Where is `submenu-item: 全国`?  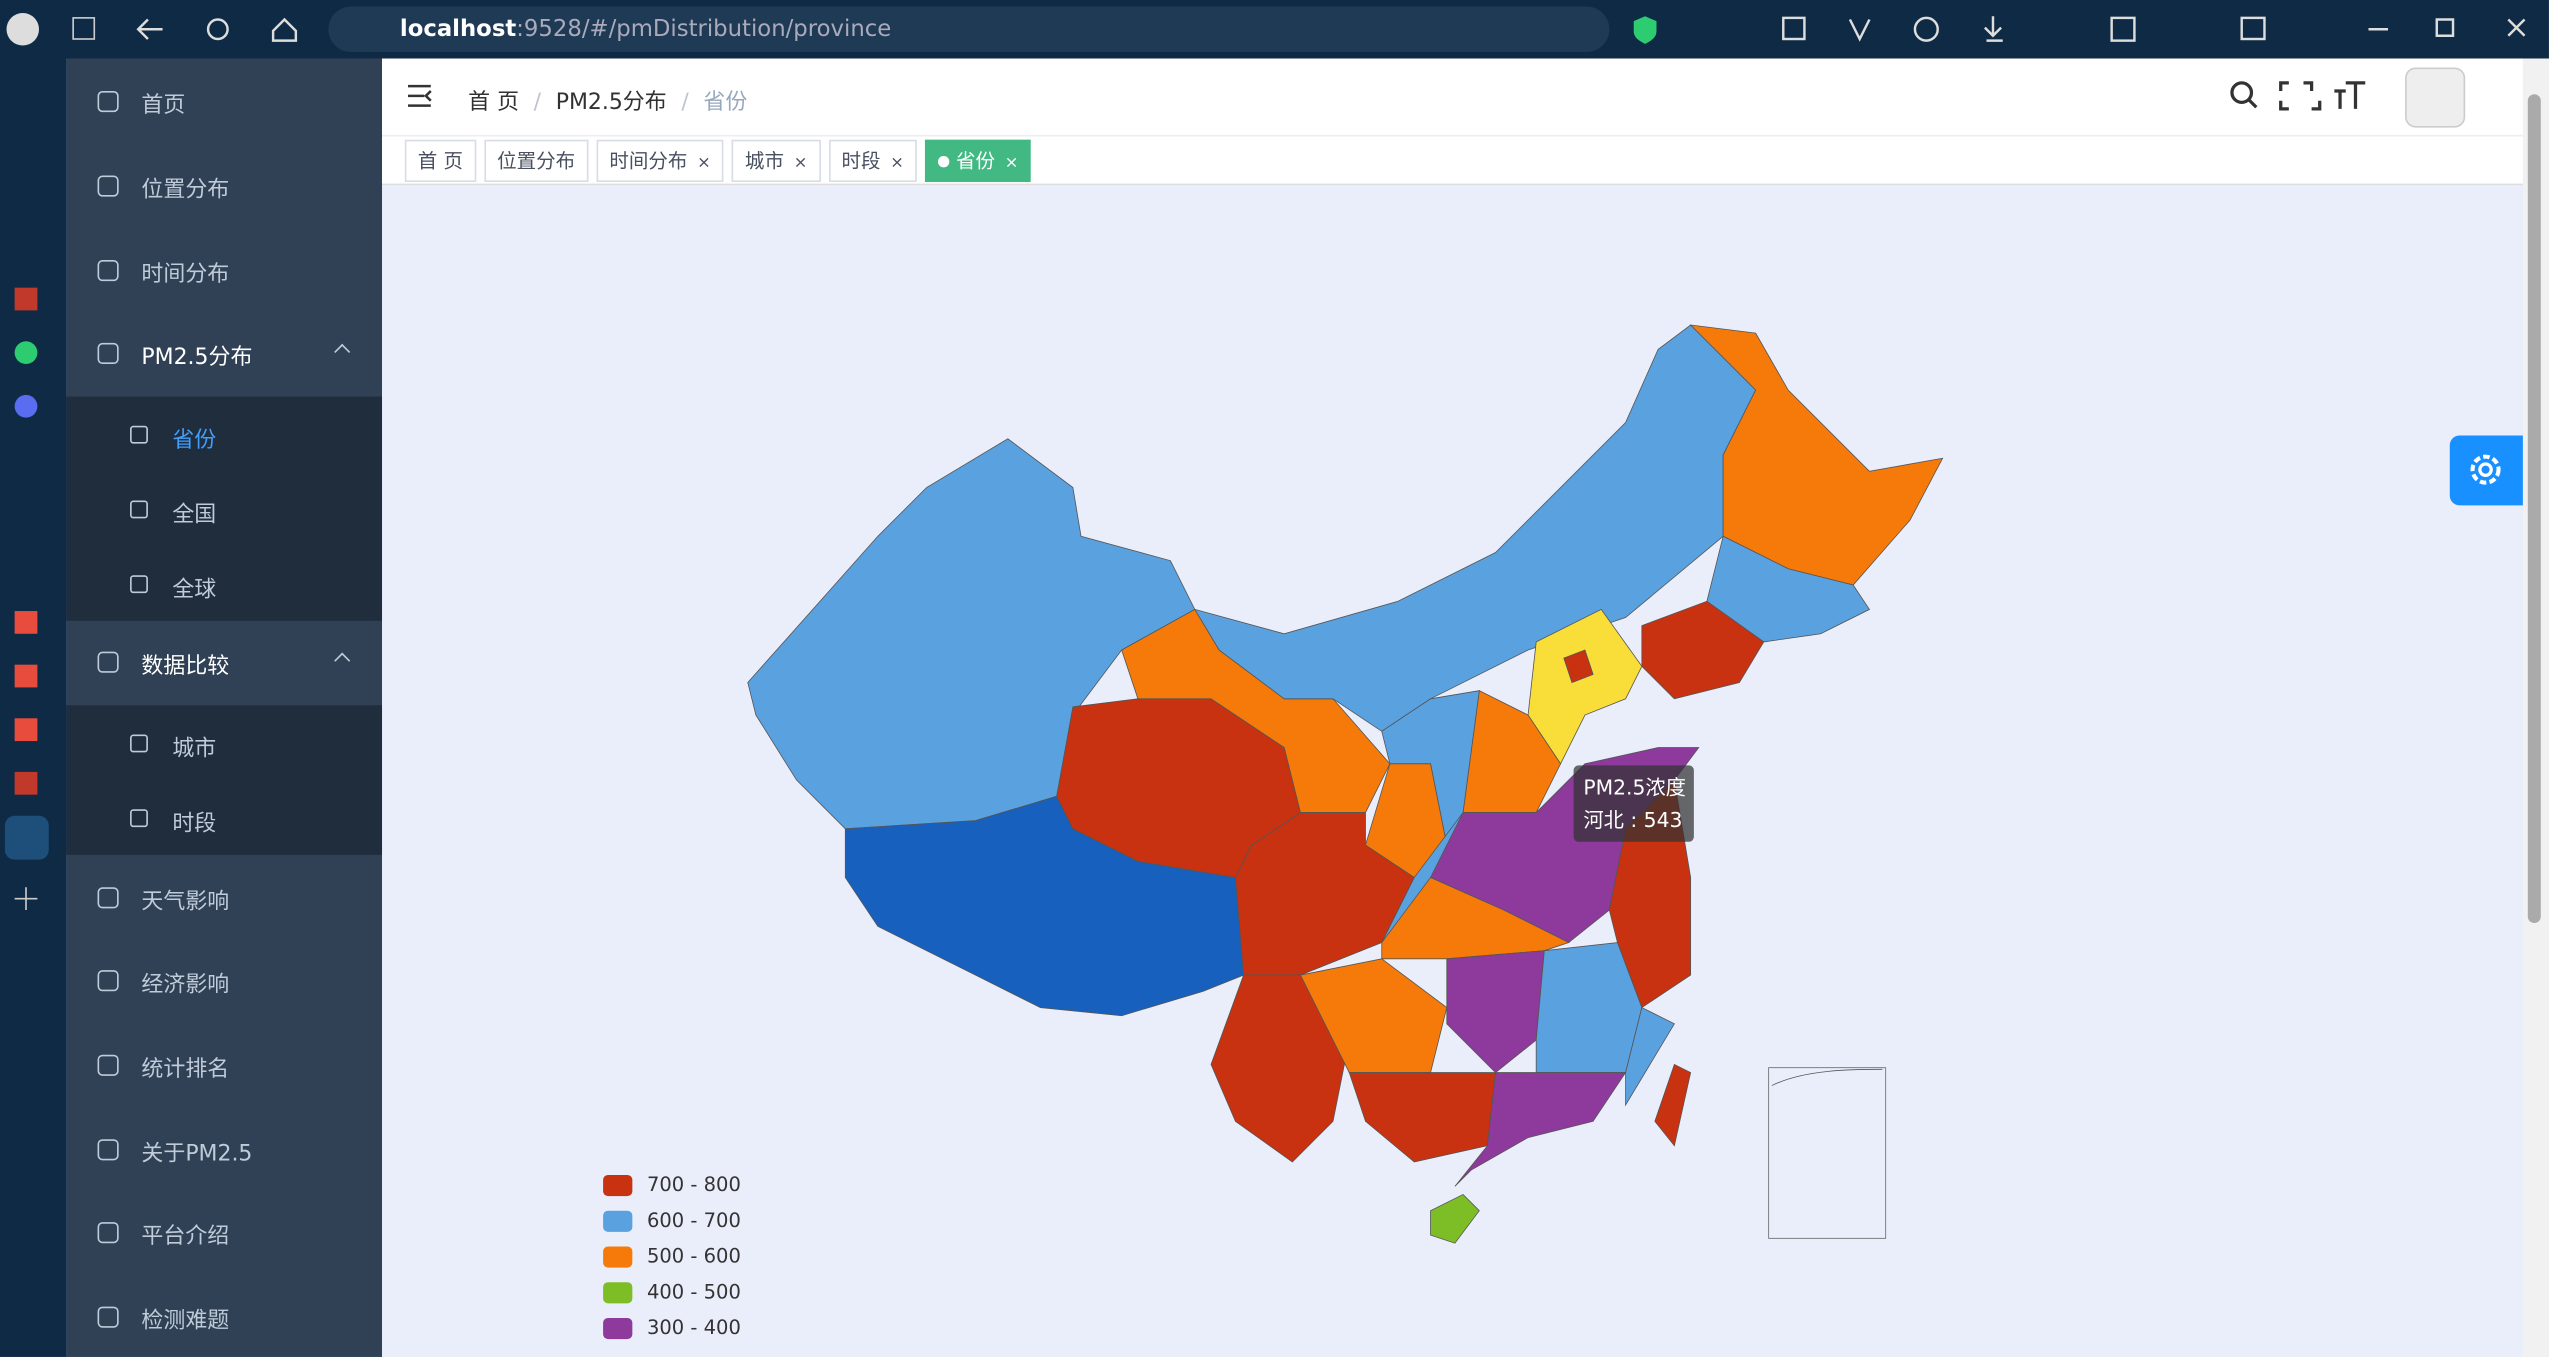
submenu-item: 全国 is located at coordinates (224, 509).